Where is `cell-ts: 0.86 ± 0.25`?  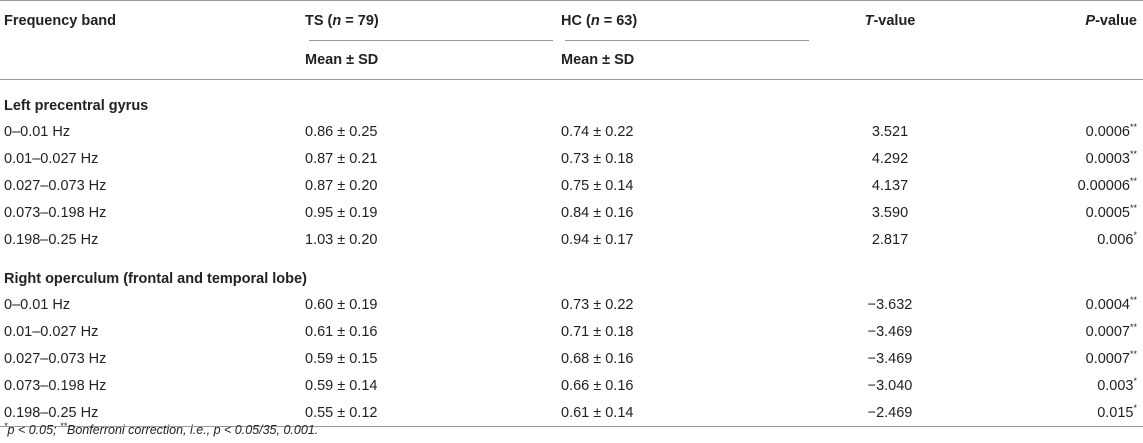 cell-ts: 0.86 ± 0.25 is located at coordinates (341, 131).